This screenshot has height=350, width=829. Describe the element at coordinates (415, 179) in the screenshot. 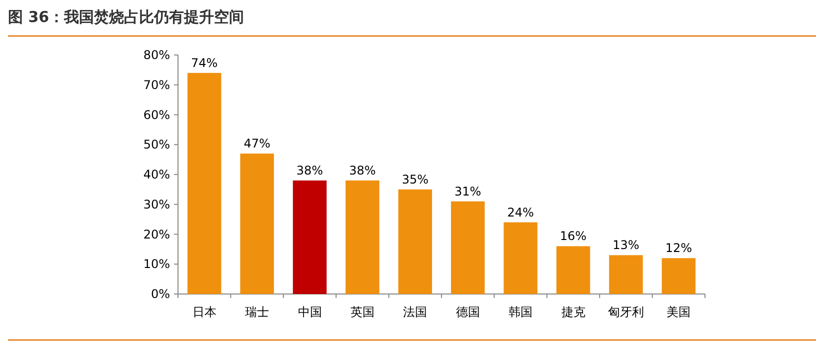

I see `data-label: 35%` at that location.